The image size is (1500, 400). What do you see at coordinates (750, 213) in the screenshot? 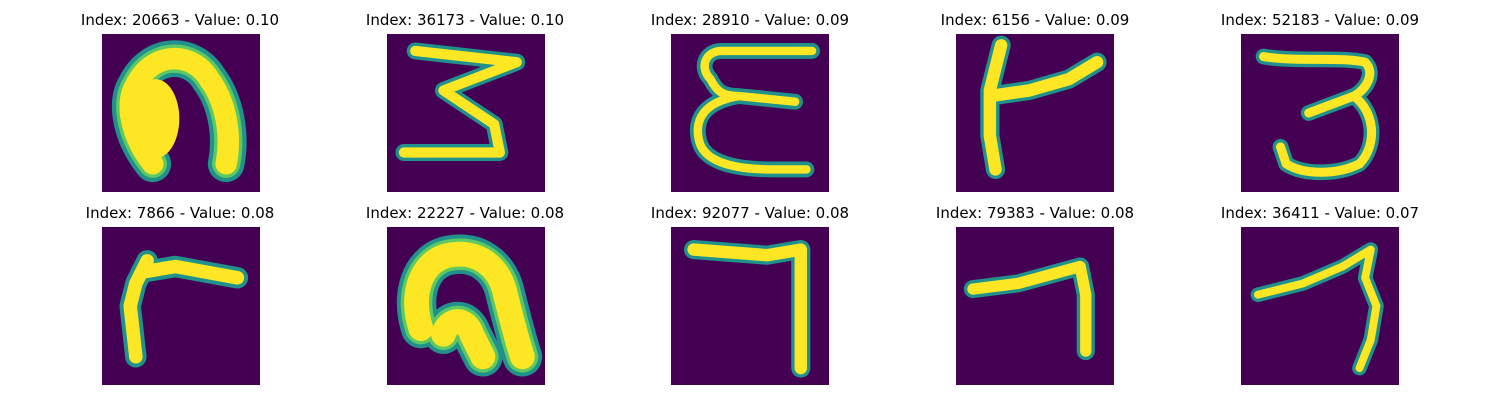
I see `tile-title: Index: 92077 - Value: 0.08` at bounding box center [750, 213].